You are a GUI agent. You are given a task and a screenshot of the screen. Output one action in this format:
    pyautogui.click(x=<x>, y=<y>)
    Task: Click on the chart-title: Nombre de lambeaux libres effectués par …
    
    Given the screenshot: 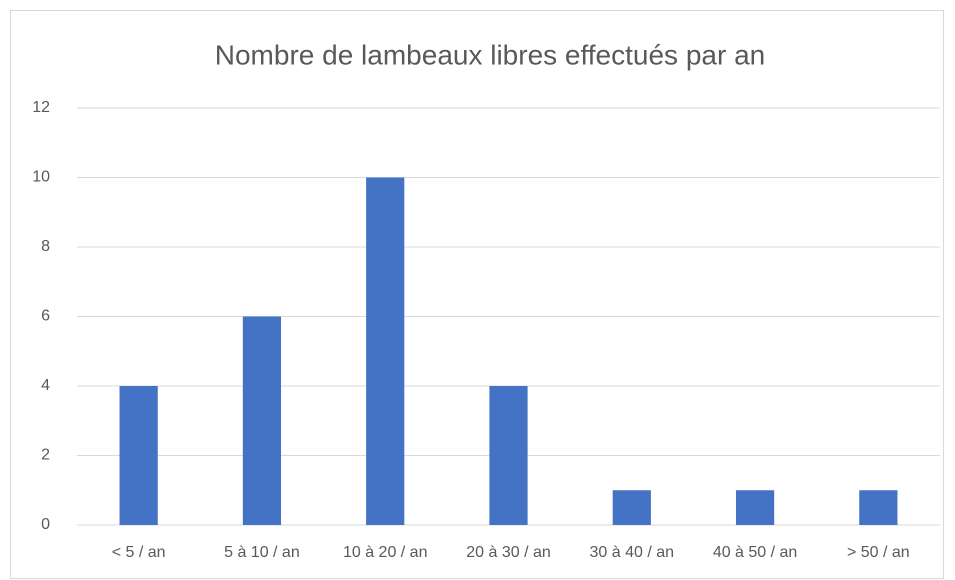 What is the action you would take?
    pyautogui.click(x=490, y=54)
    